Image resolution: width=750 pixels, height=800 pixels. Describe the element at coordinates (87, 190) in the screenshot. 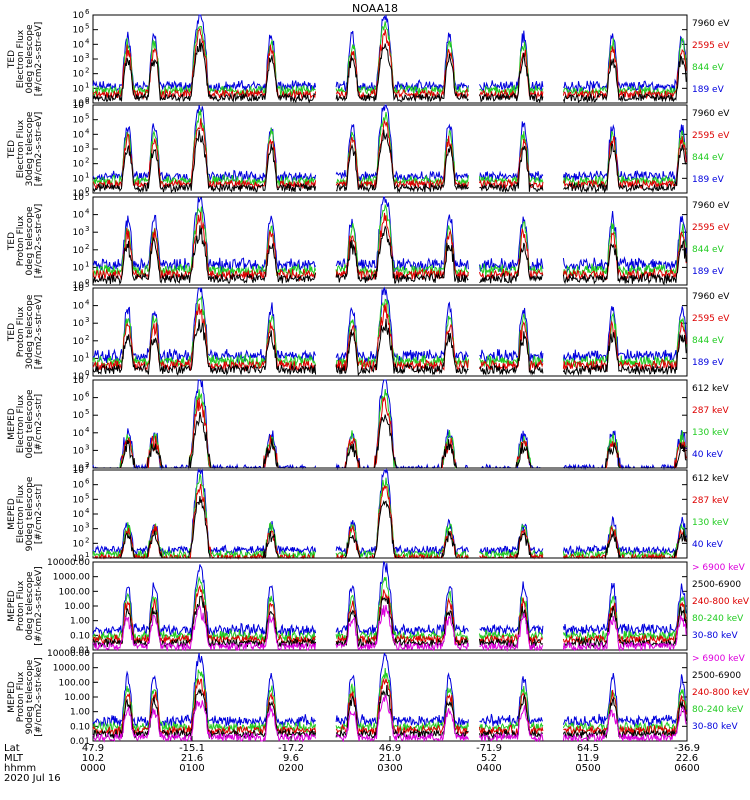

I see `y-tick-exponent: 0` at that location.